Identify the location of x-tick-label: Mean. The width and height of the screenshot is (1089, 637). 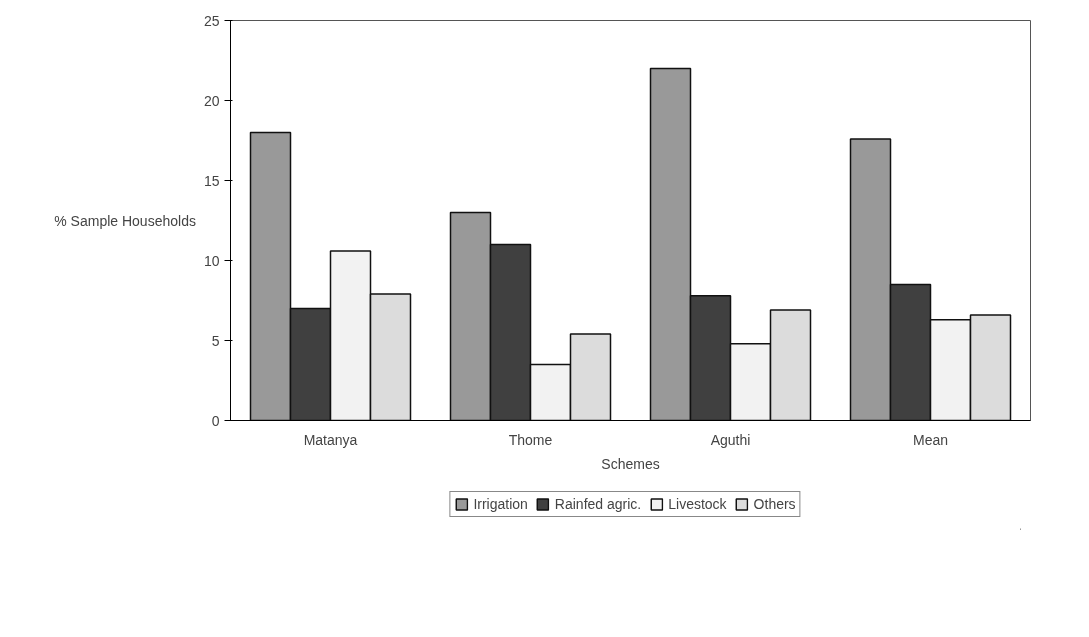
(930, 439).